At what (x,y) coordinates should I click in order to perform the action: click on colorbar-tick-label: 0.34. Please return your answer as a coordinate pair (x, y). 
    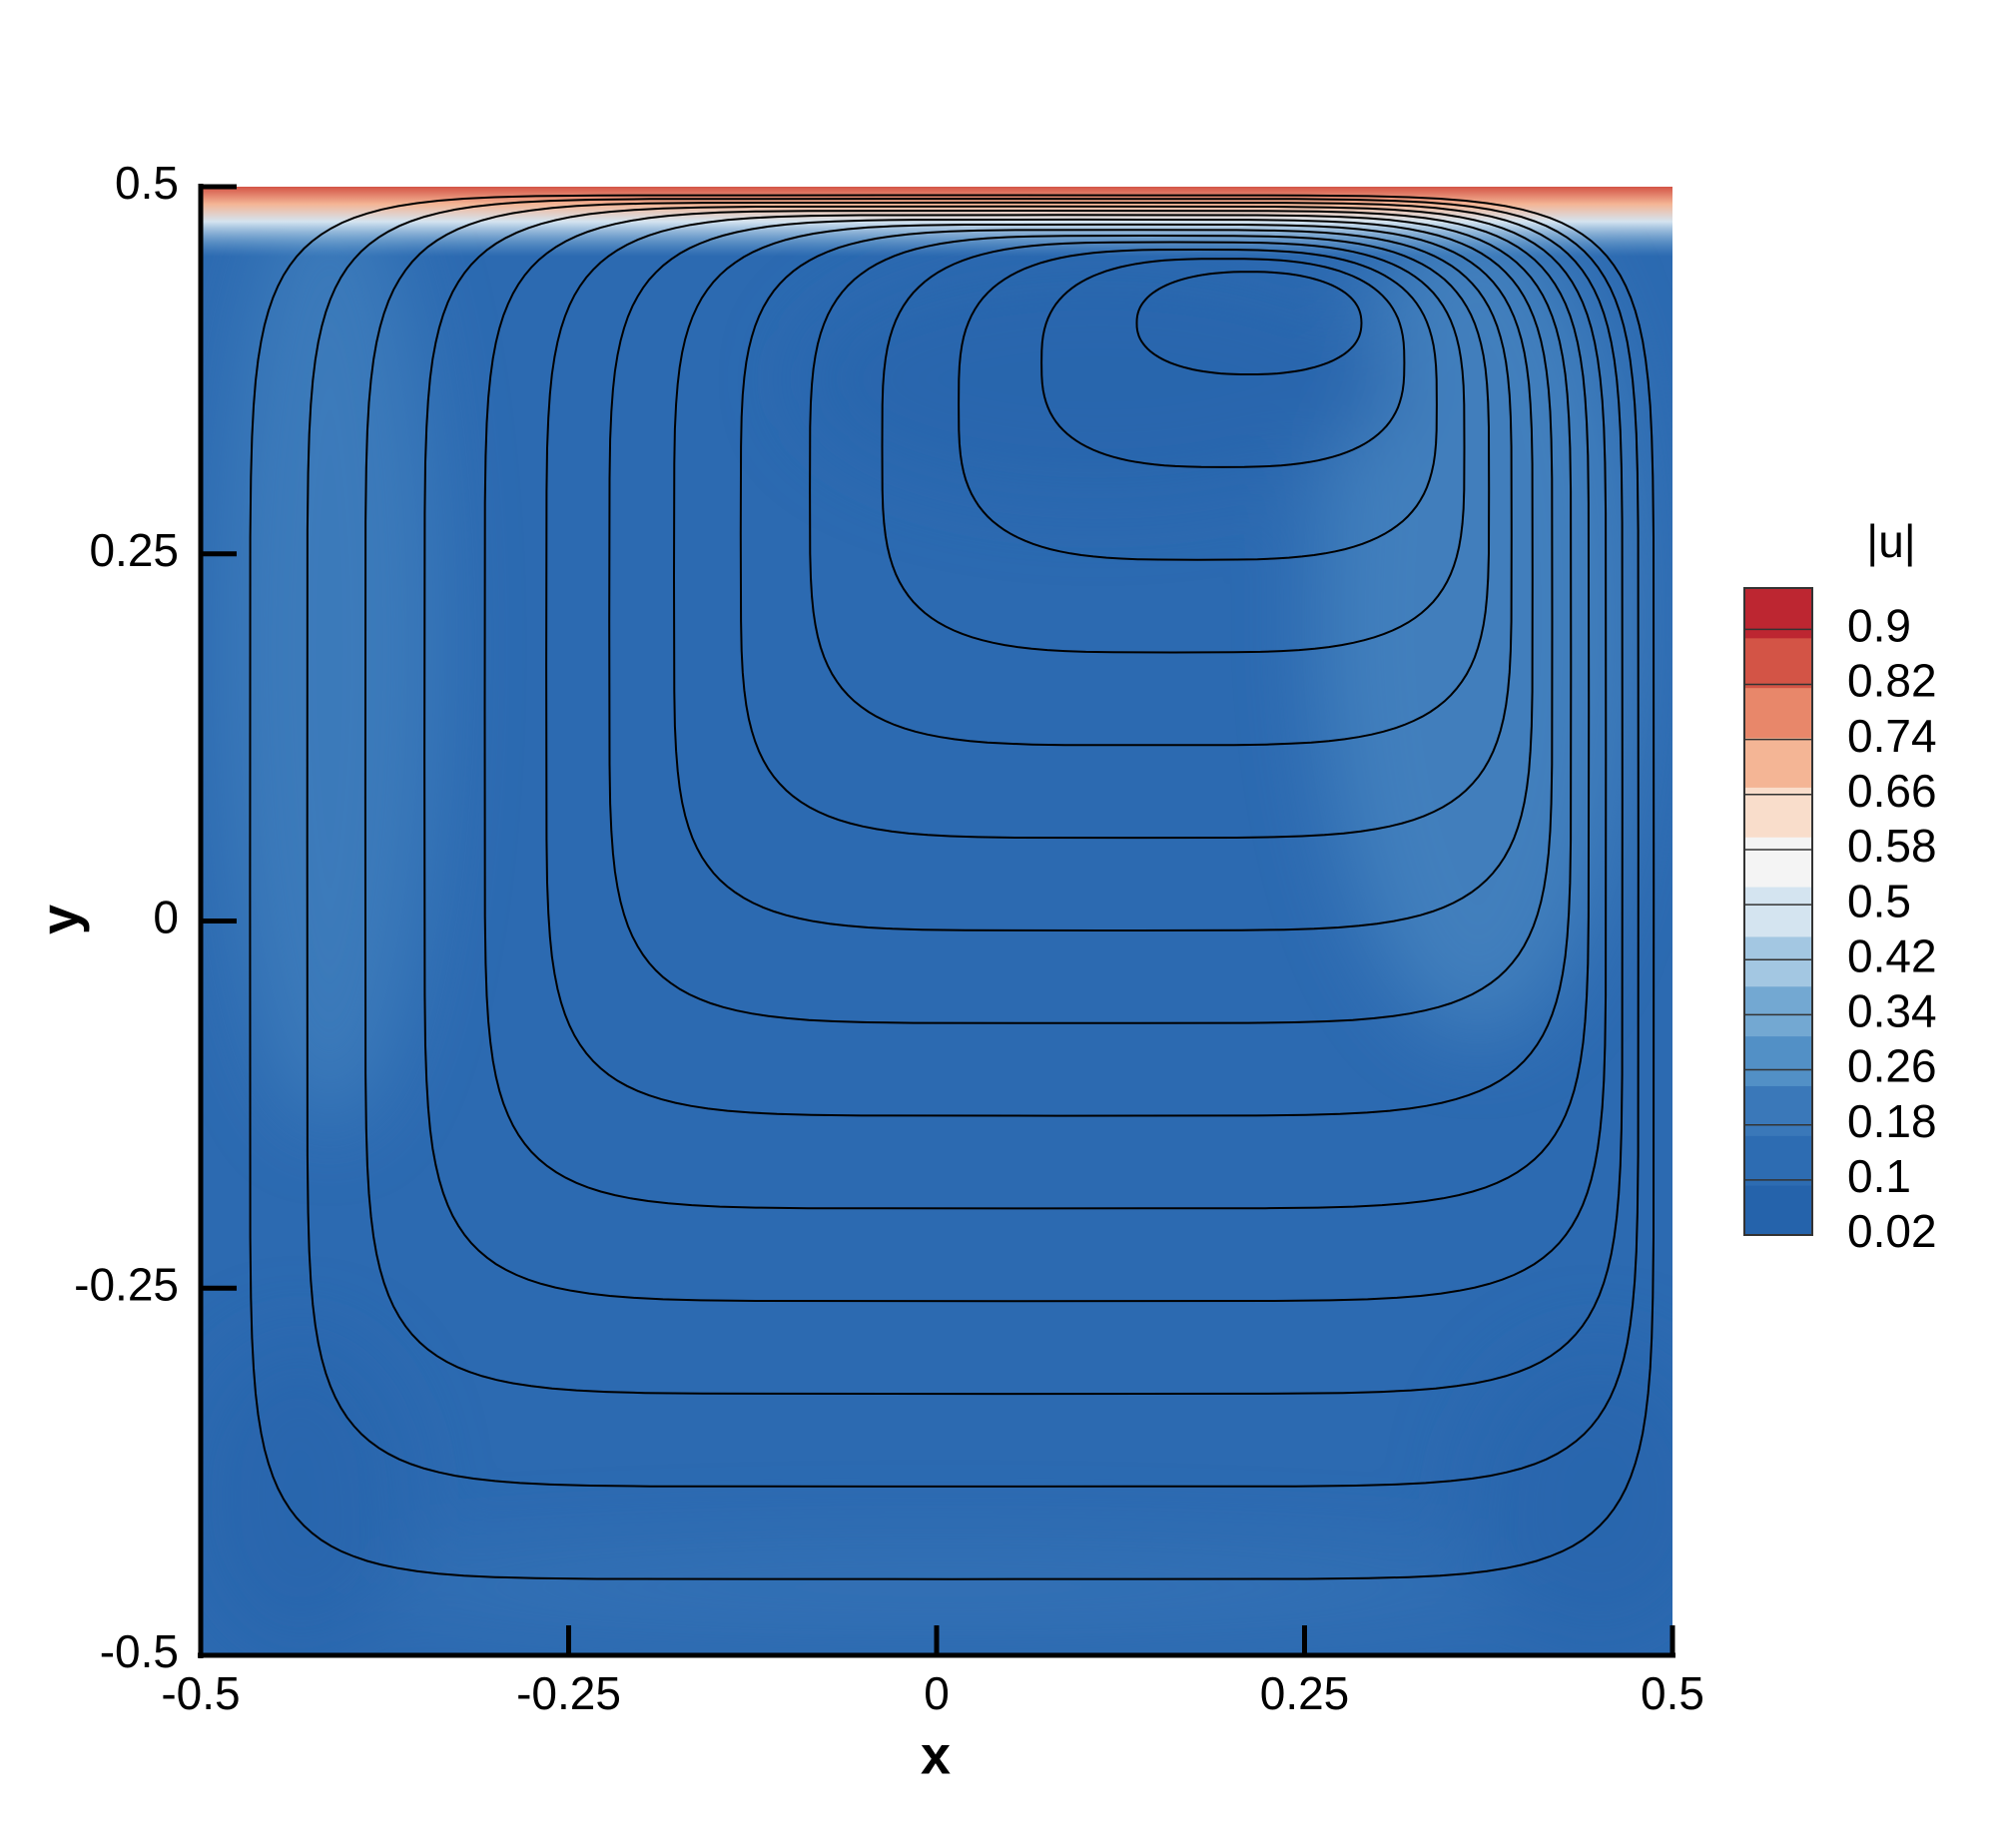
    Looking at the image, I should click on (1892, 1011).